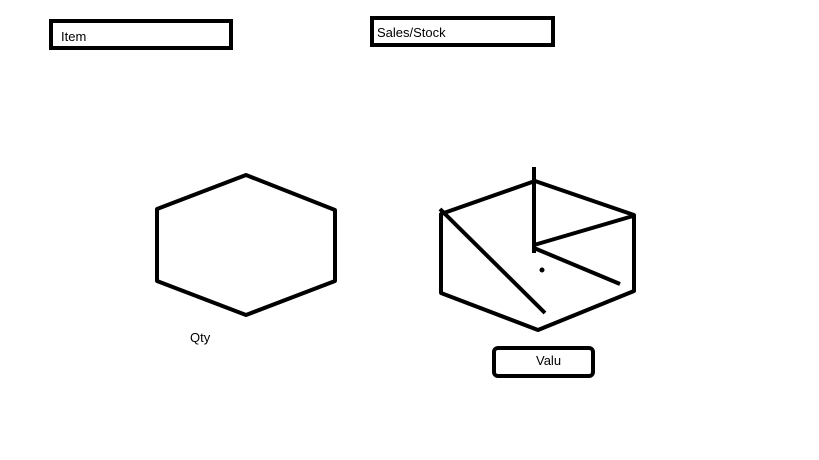 The width and height of the screenshot is (819, 460). What do you see at coordinates (74, 36) in the screenshot?
I see `item-field-label: Item` at bounding box center [74, 36].